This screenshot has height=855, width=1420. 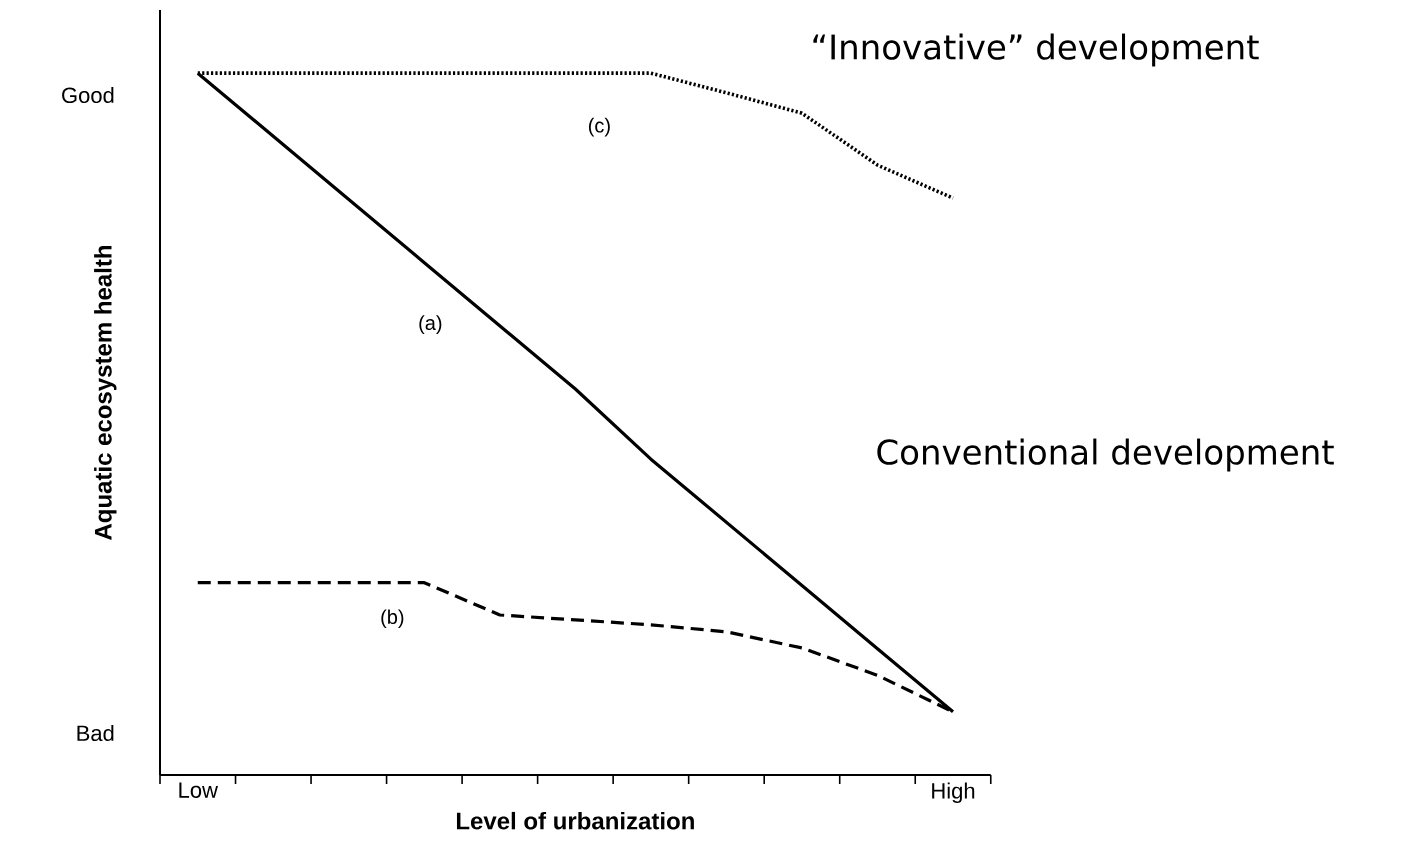 What do you see at coordinates (105, 392) in the screenshot?
I see `y-axis-title: Aquatic ecosystem health` at bounding box center [105, 392].